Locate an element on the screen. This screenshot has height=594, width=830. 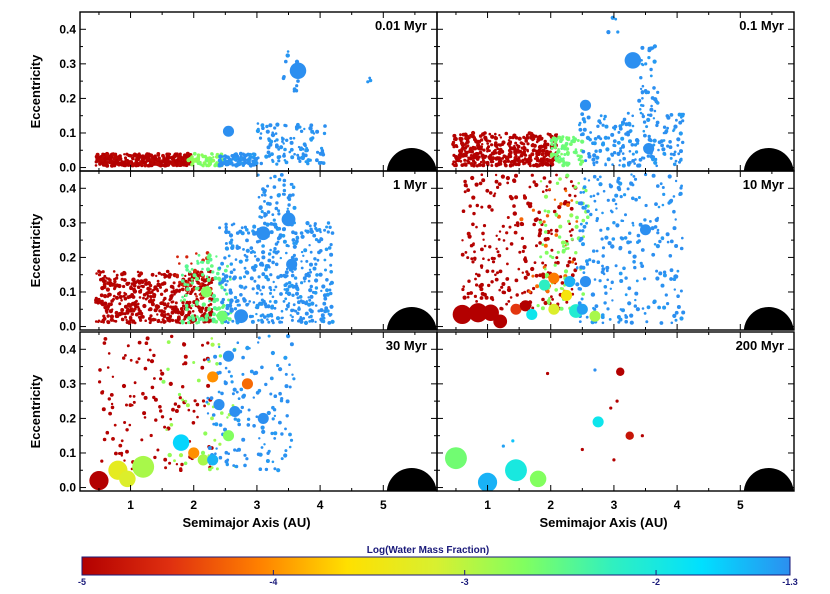
y-tick-label: 0.4 is located at coordinates (67, 188).